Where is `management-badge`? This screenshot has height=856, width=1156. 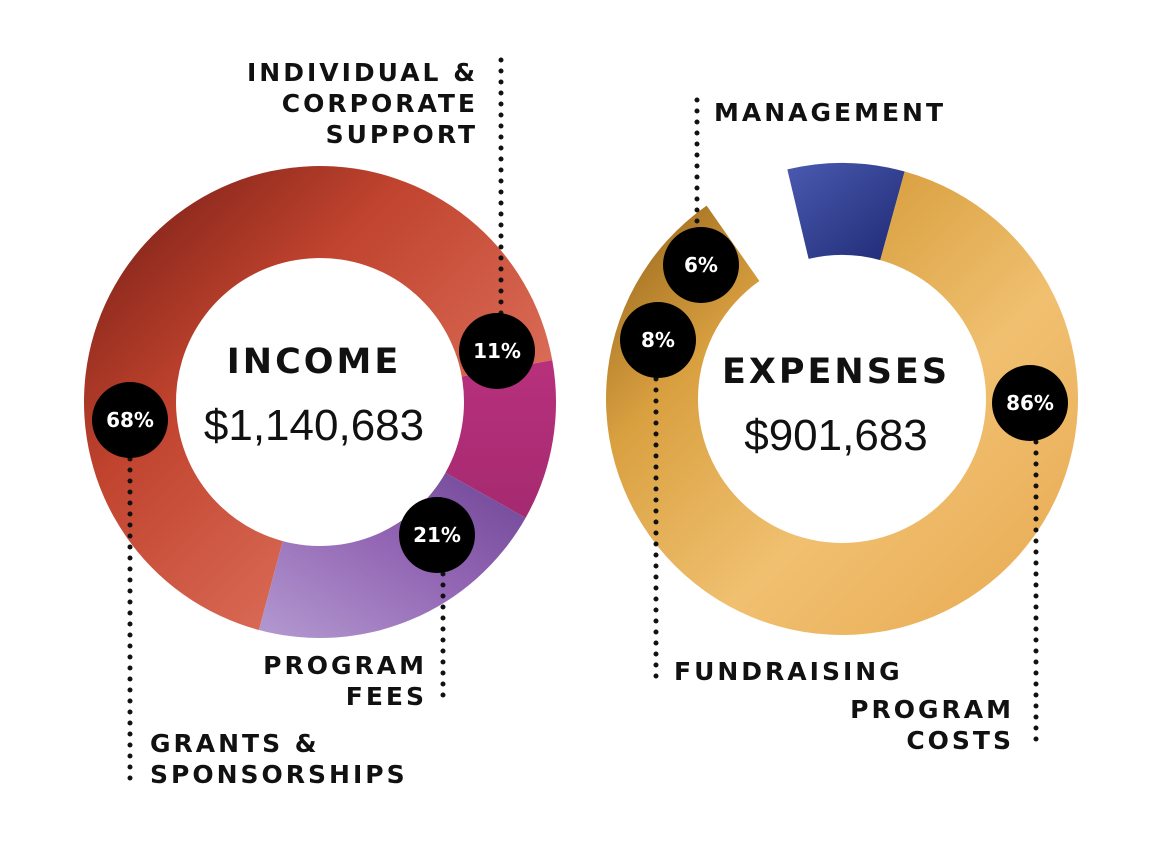 management-badge is located at coordinates (701, 265).